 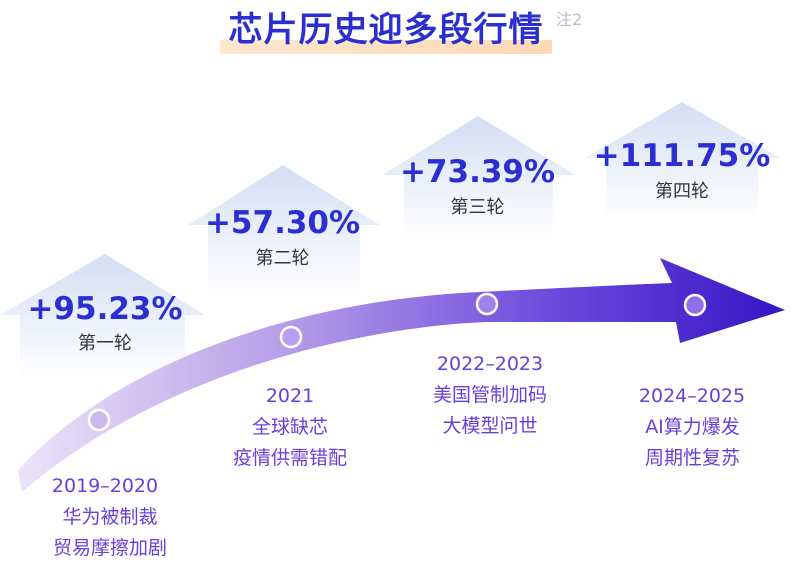 I want to click on round-1-reason-1: 华为被制裁, so click(x=110, y=517).